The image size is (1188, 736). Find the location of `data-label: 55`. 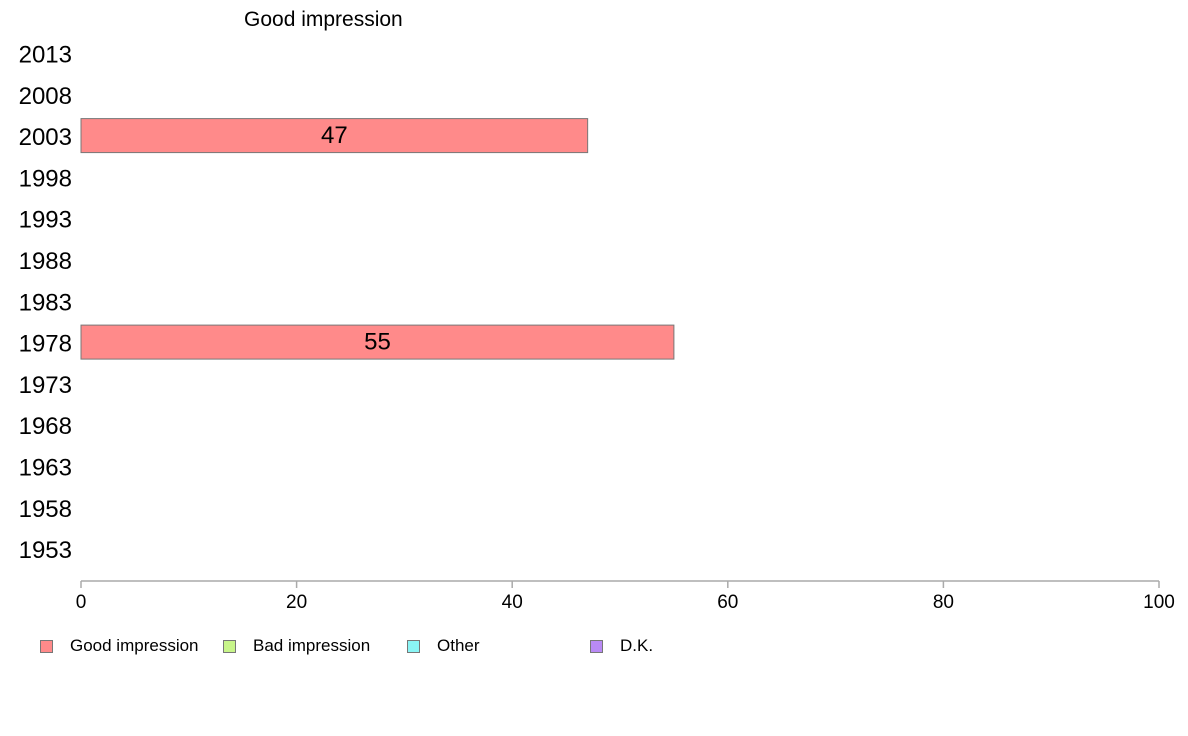

data-label: 55 is located at coordinates (377, 342).